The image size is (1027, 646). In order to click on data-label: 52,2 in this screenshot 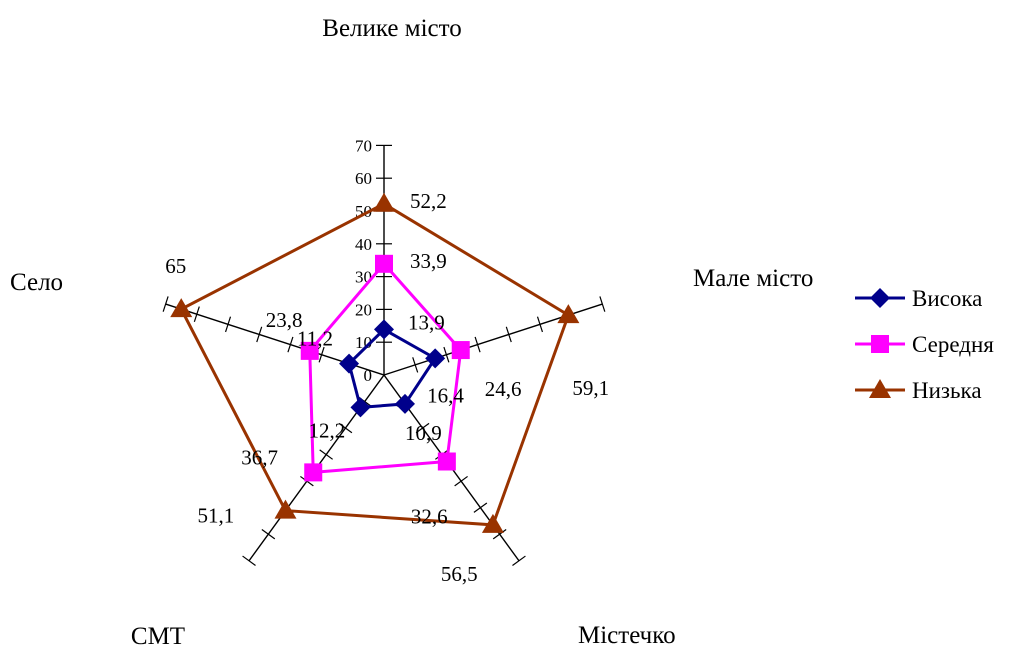, I will do `click(428, 201)`.